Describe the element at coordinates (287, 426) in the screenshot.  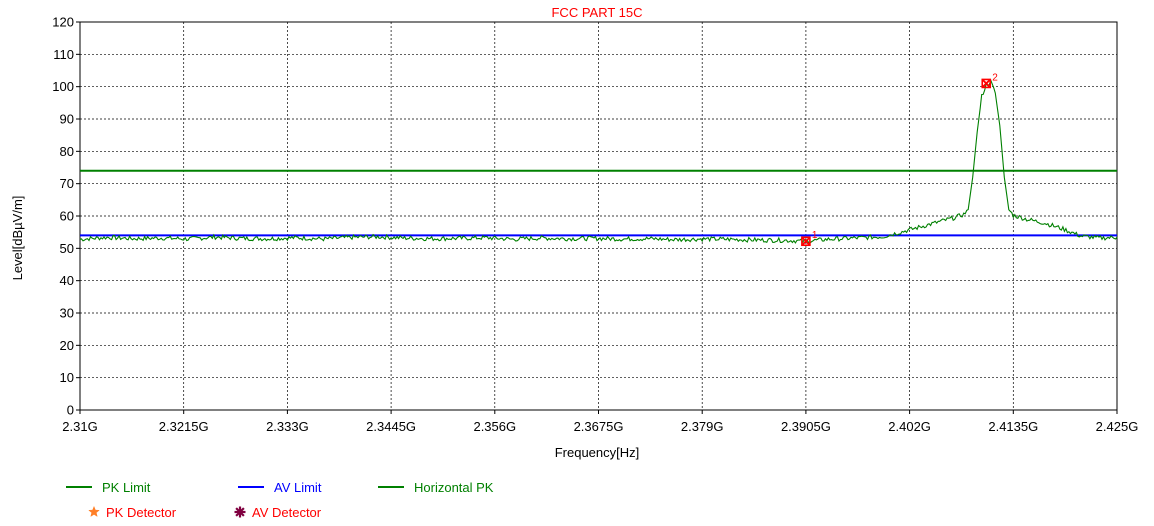
I see `x-tick-label: 2.333G` at that location.